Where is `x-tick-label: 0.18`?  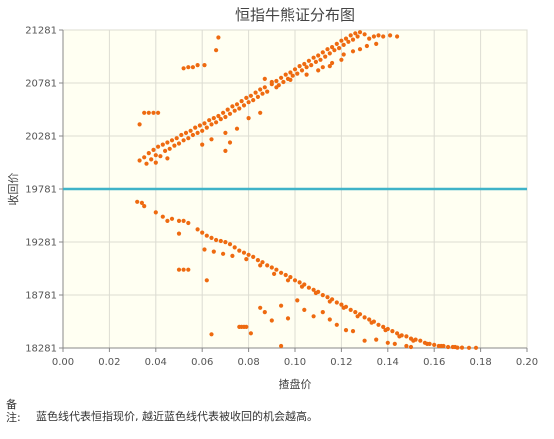
x-tick-label: 0.18 is located at coordinates (480, 362).